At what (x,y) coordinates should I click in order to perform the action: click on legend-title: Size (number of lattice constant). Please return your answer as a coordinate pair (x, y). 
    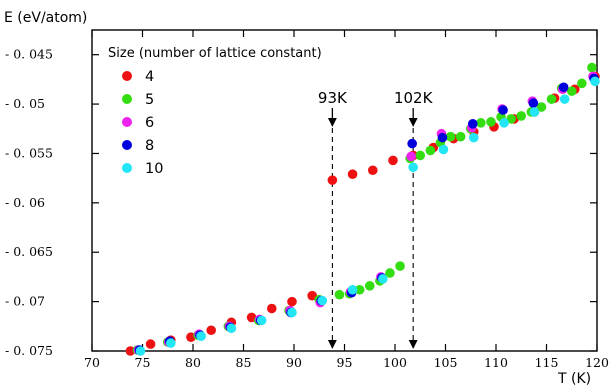
    Looking at the image, I should click on (215, 53).